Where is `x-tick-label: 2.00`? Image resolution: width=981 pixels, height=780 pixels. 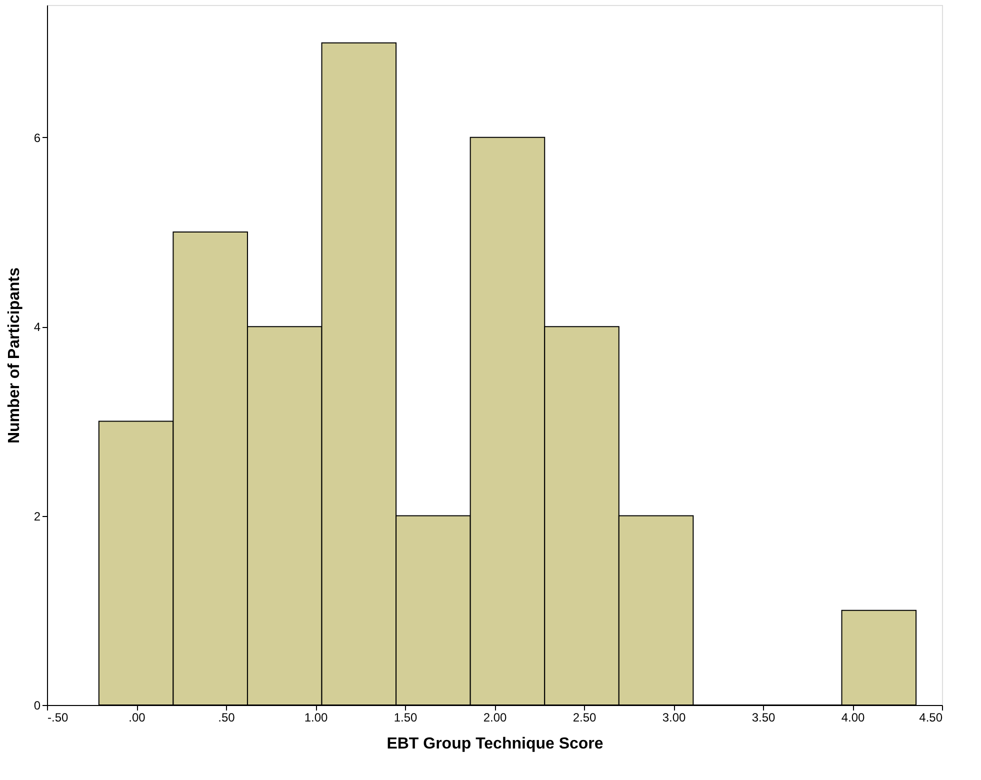 x-tick-label: 2.00 is located at coordinates (495, 717).